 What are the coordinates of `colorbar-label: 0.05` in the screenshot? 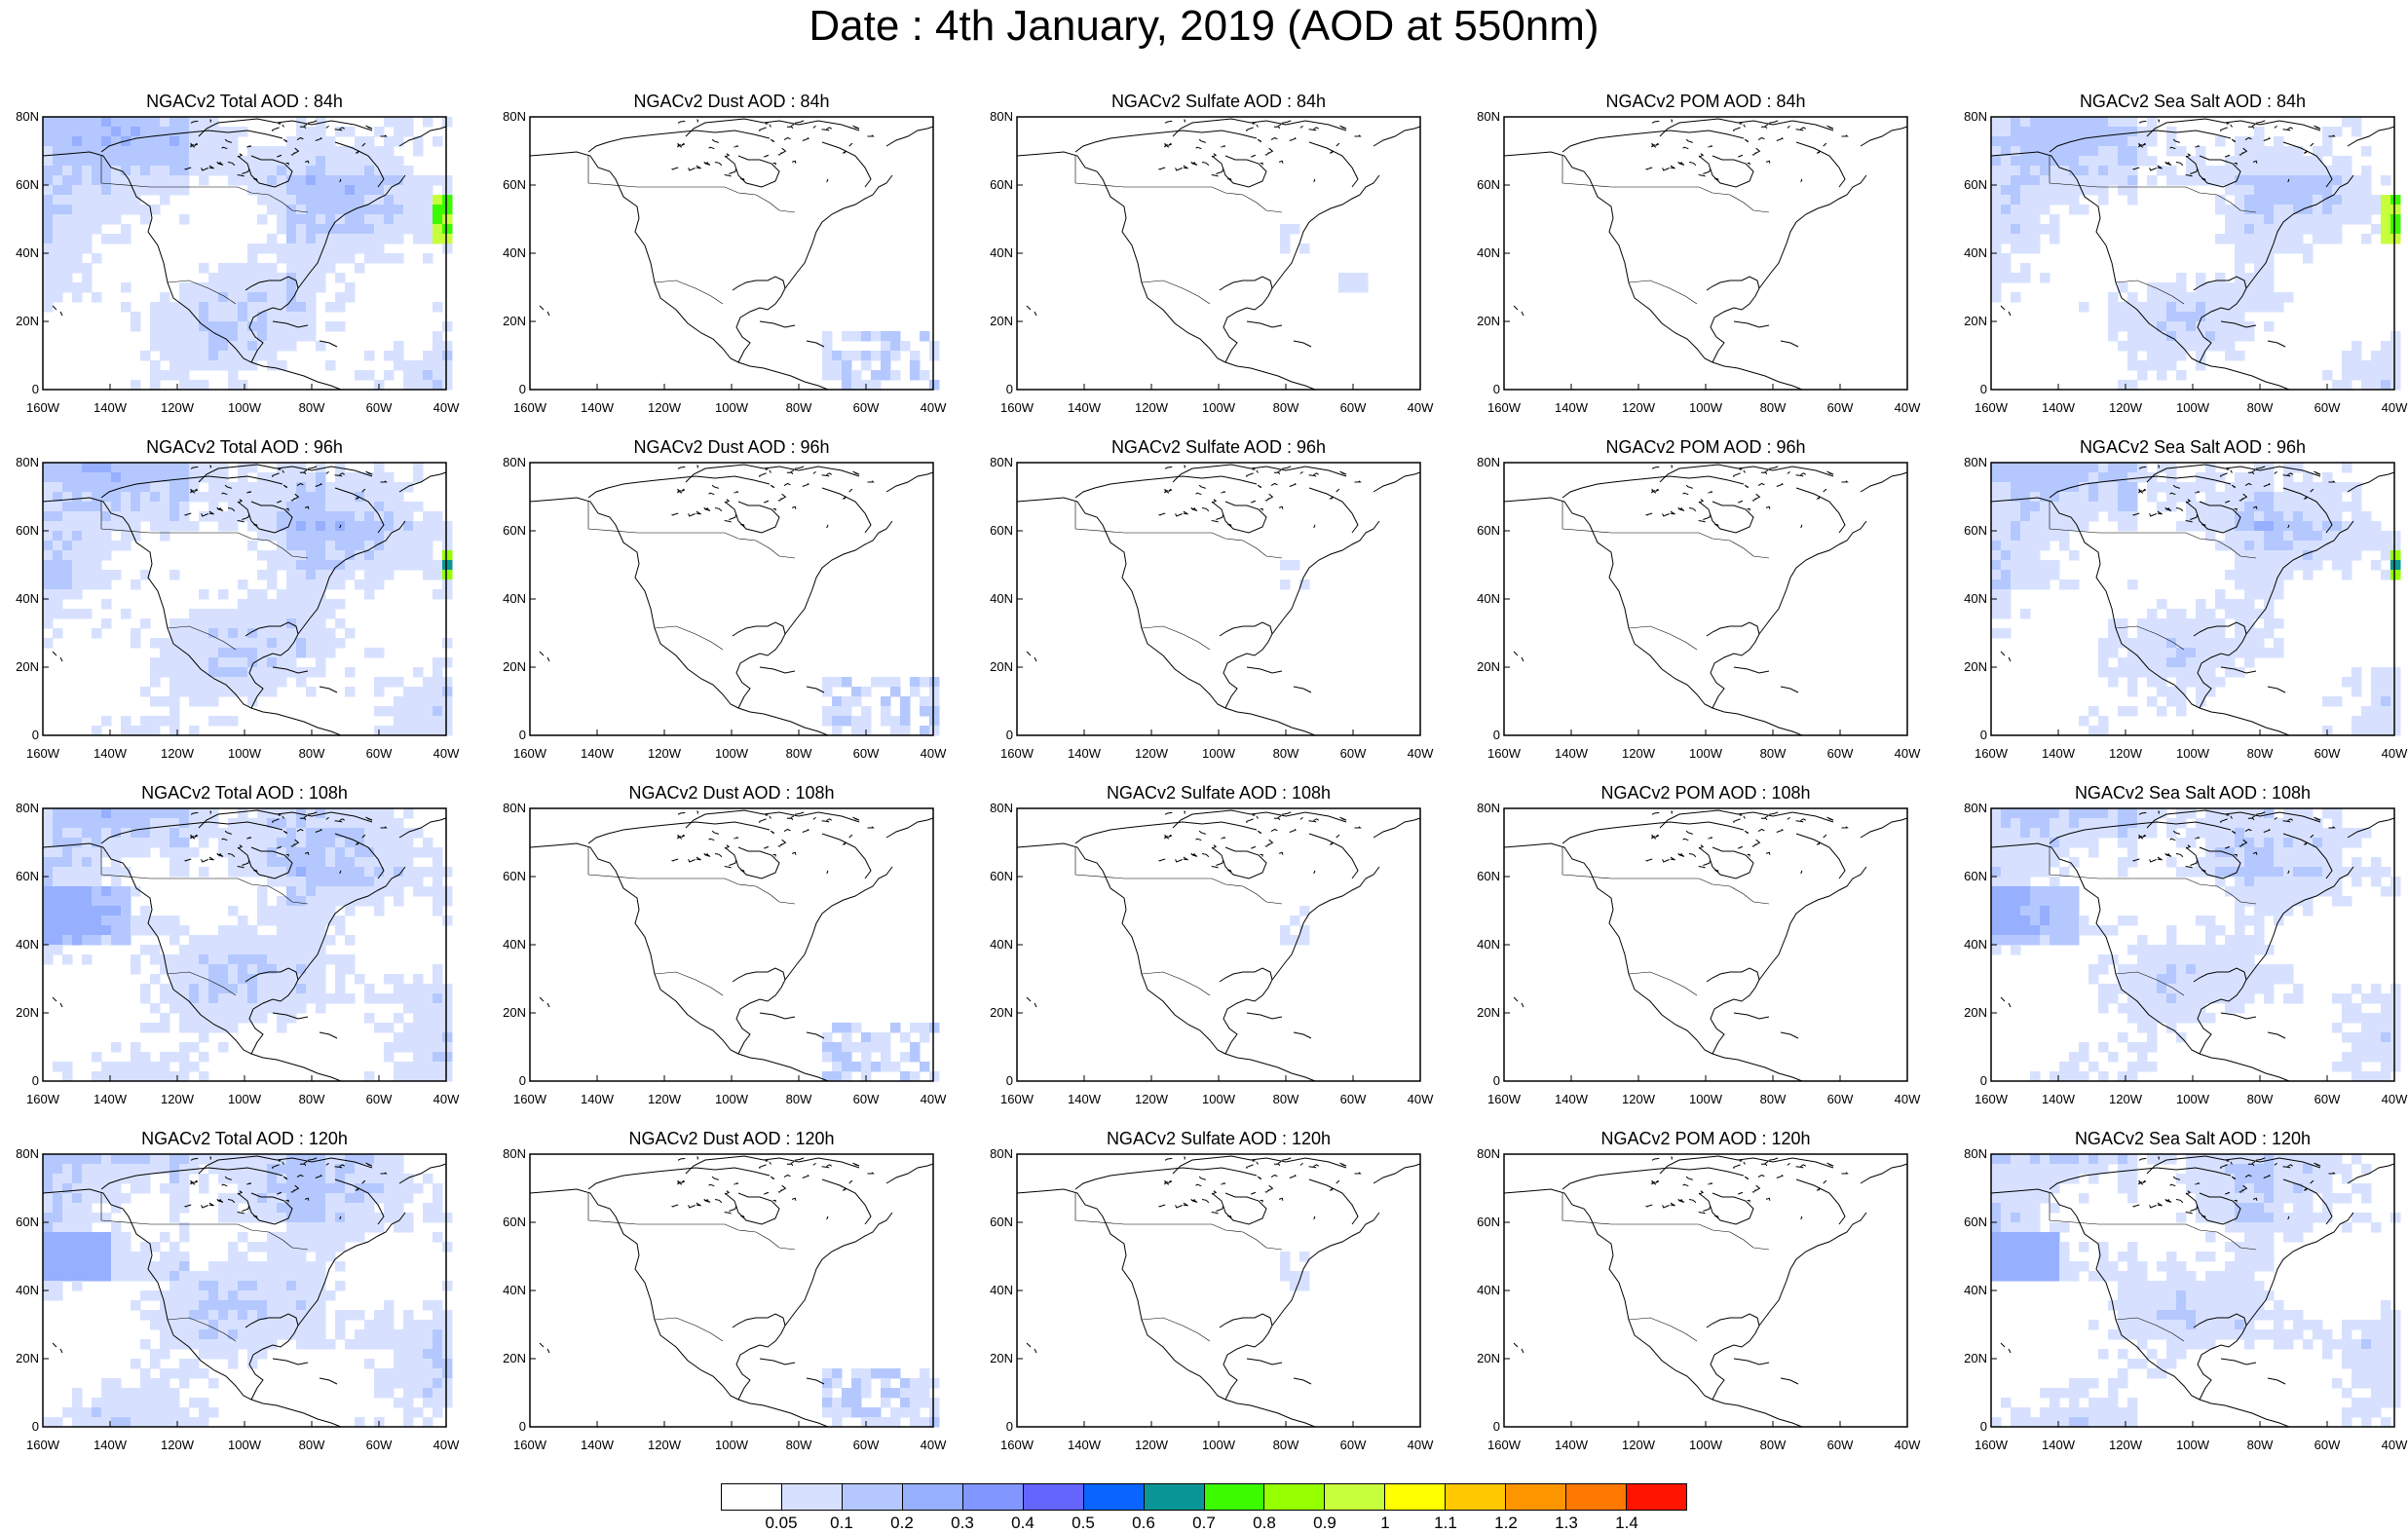 It's located at (781, 1523).